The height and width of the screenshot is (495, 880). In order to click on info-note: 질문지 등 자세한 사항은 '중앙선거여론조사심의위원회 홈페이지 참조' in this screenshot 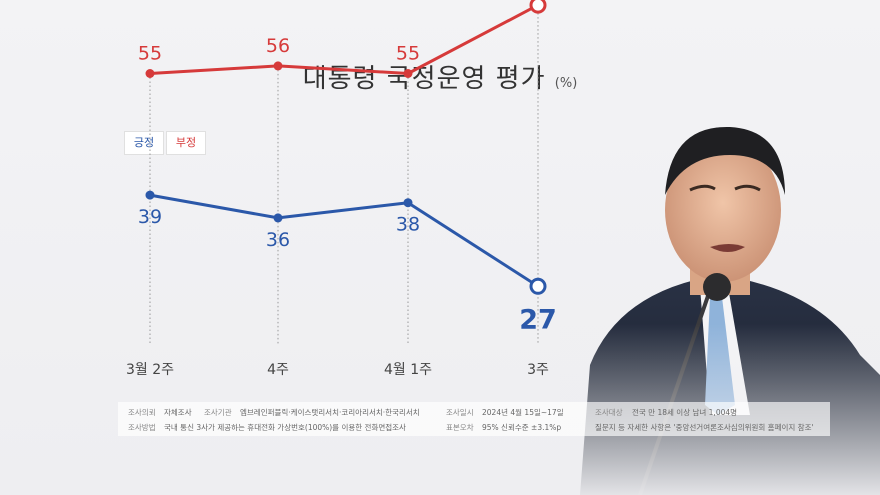, I will do `click(704, 427)`.